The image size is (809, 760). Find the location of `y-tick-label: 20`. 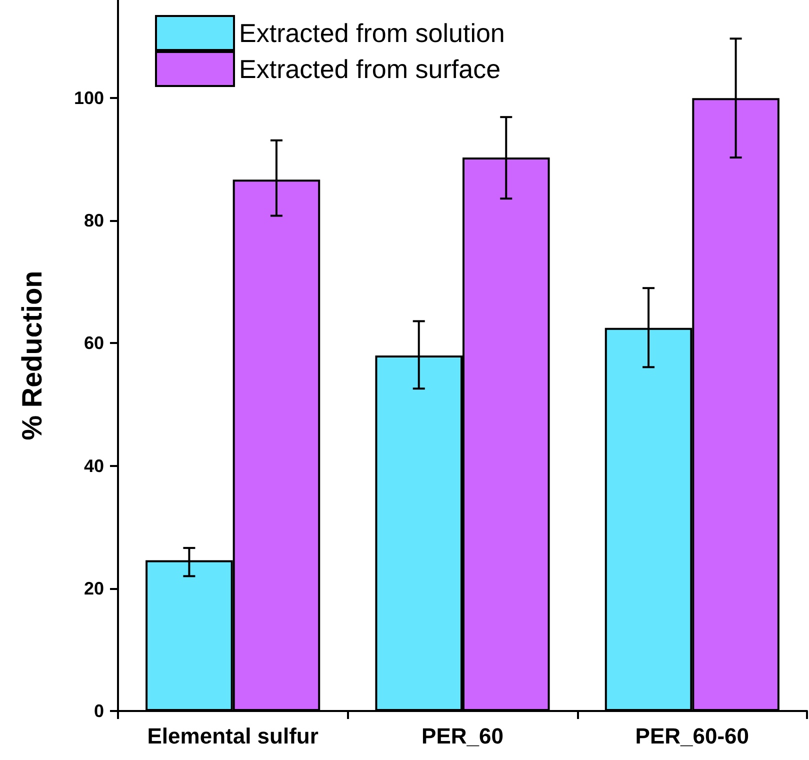

y-tick-label: 20 is located at coordinates (94, 588).